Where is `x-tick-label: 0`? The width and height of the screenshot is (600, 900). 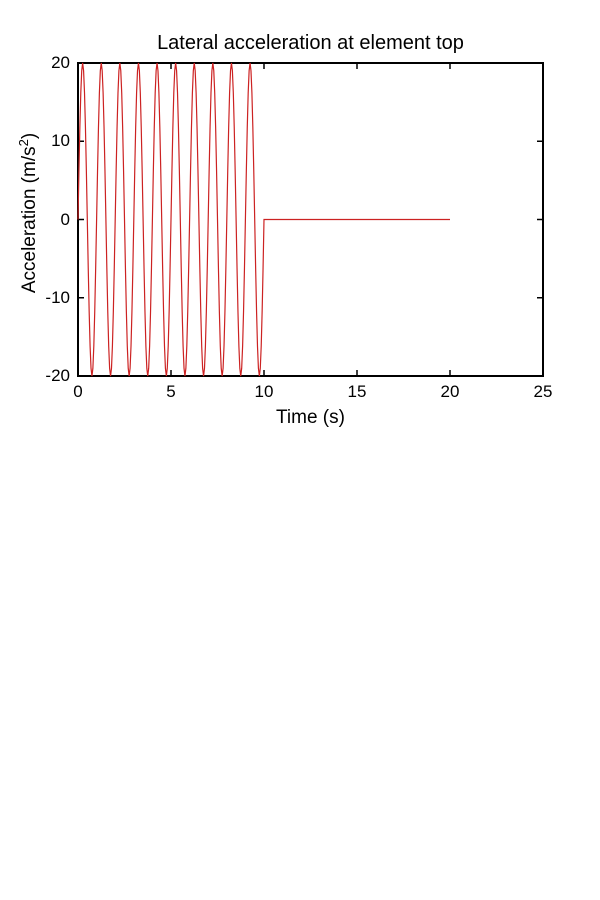
x-tick-label: 0 is located at coordinates (78, 391).